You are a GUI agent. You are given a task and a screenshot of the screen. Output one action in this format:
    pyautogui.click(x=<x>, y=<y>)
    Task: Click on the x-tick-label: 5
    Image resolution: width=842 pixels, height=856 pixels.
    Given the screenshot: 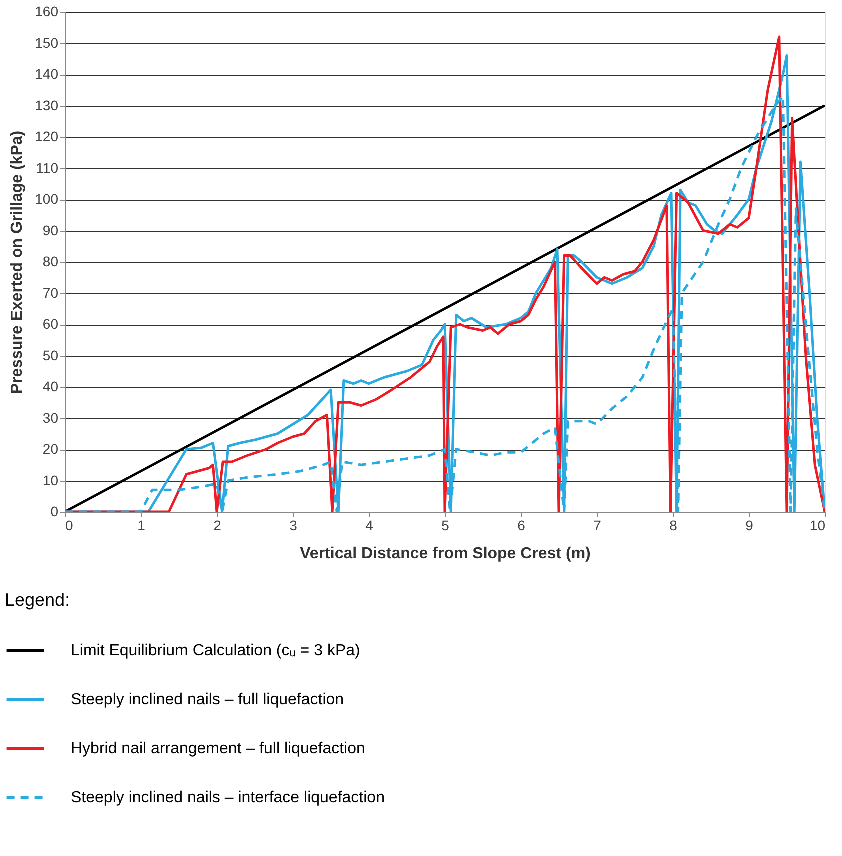 What is the action you would take?
    pyautogui.click(x=446, y=526)
    